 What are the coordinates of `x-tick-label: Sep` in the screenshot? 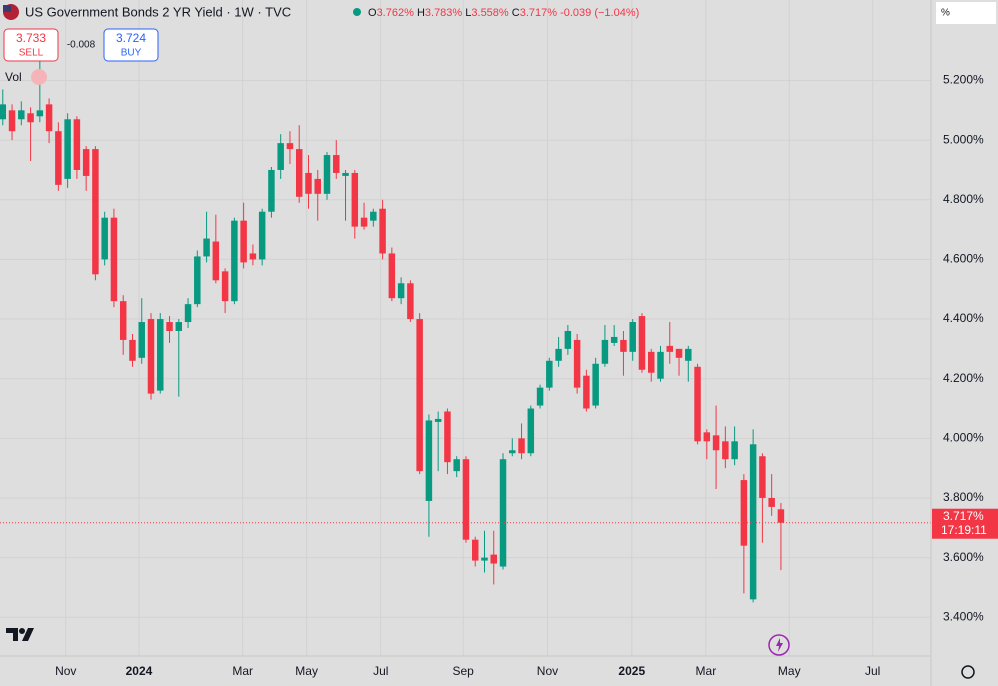 It's located at (464, 671).